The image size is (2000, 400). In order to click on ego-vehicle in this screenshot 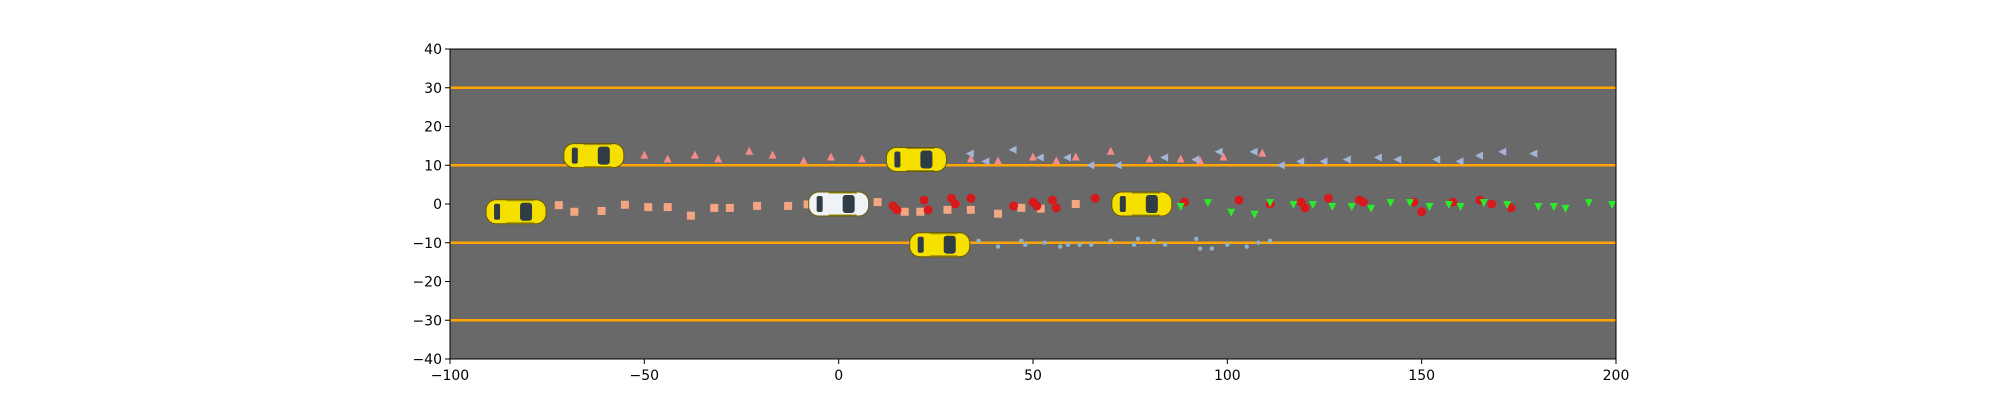, I will do `click(839, 204)`.